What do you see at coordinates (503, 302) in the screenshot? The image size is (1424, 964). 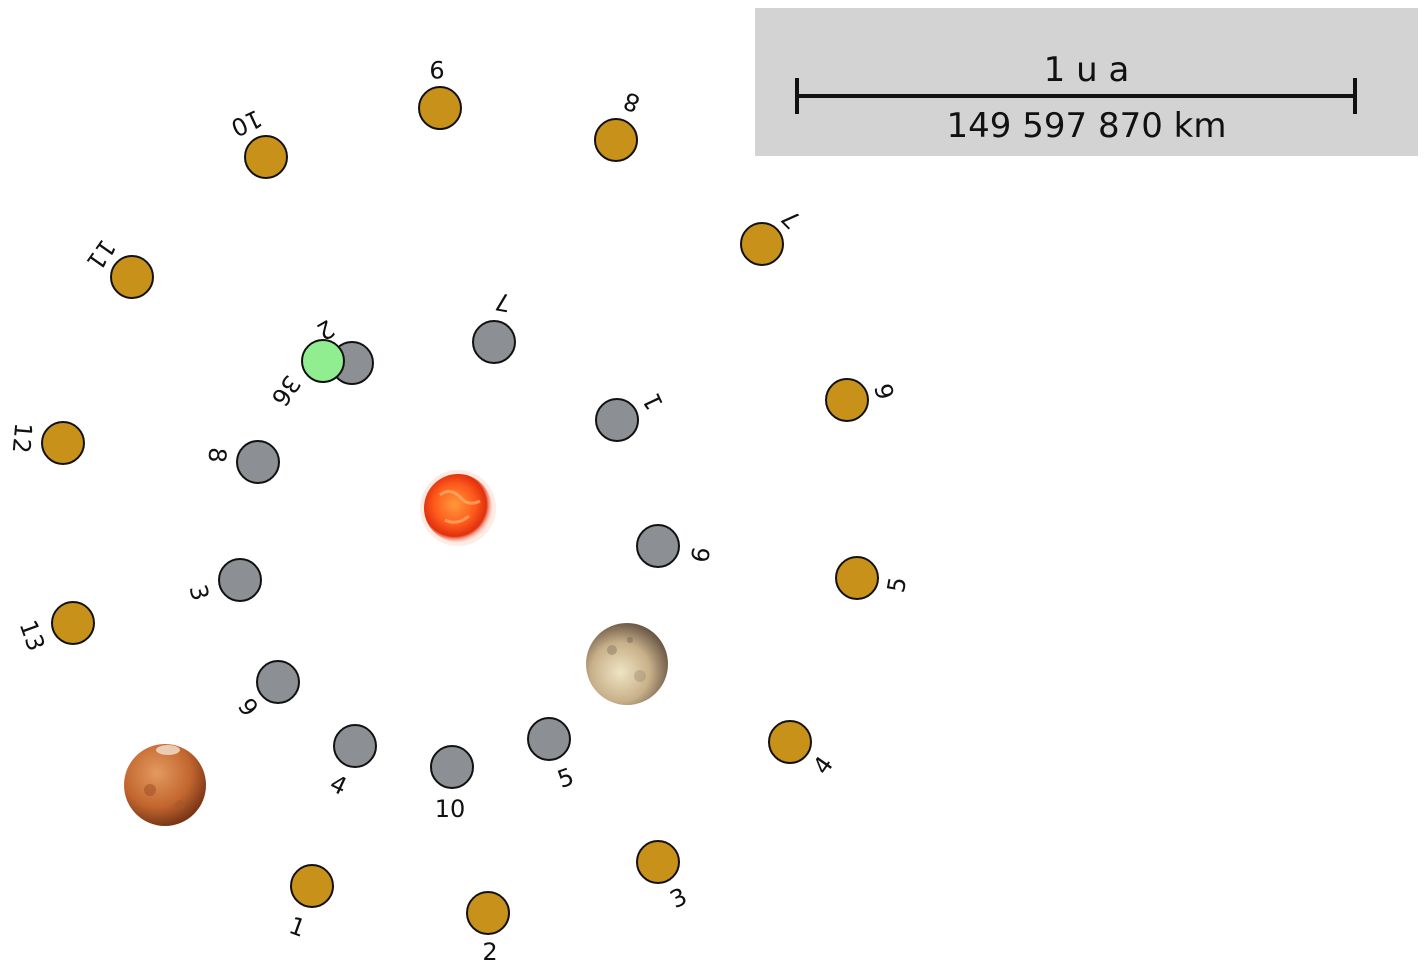 I see `inner-marker-7-label: 7` at bounding box center [503, 302].